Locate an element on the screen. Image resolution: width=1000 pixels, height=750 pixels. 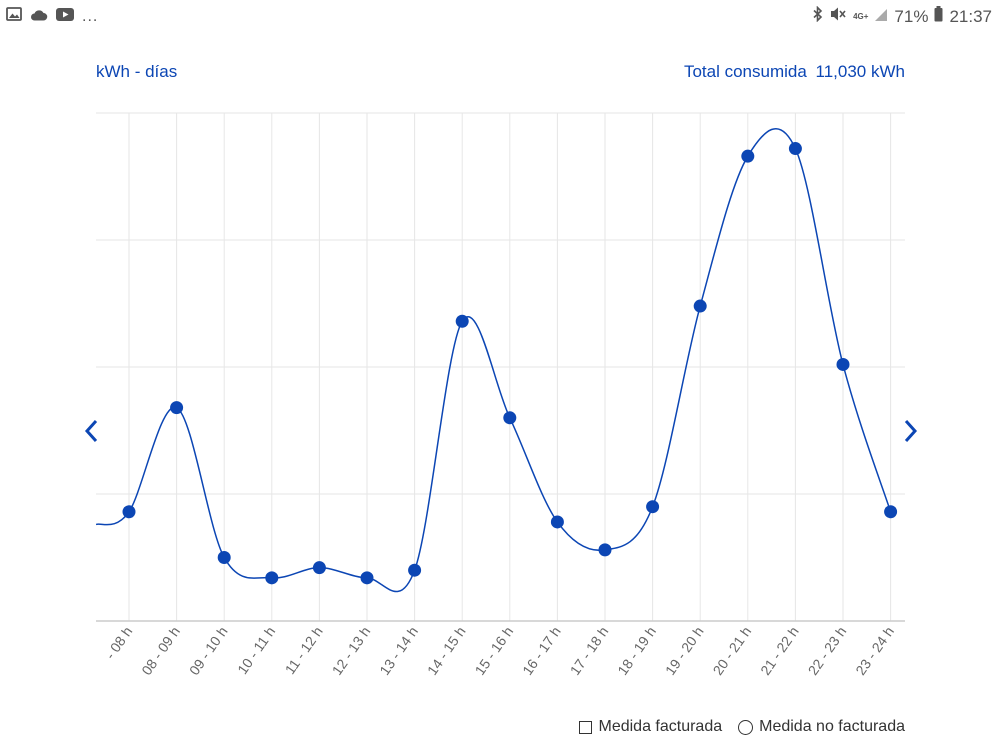
network-type: 4G+ is located at coordinates (861, 16).